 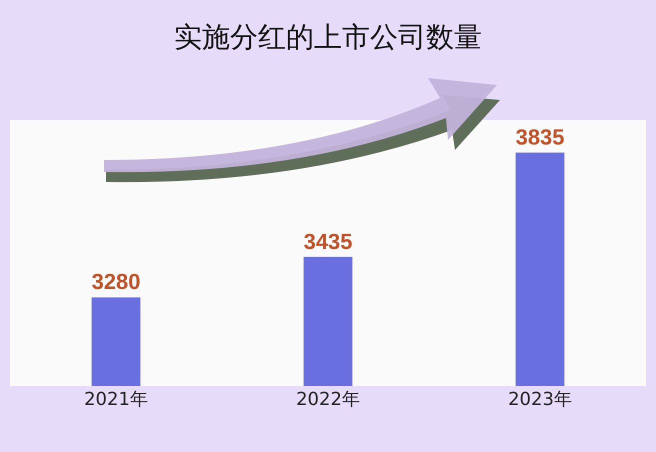 What do you see at coordinates (116, 399) in the screenshot?
I see `x-tick-label: 2021年` at bounding box center [116, 399].